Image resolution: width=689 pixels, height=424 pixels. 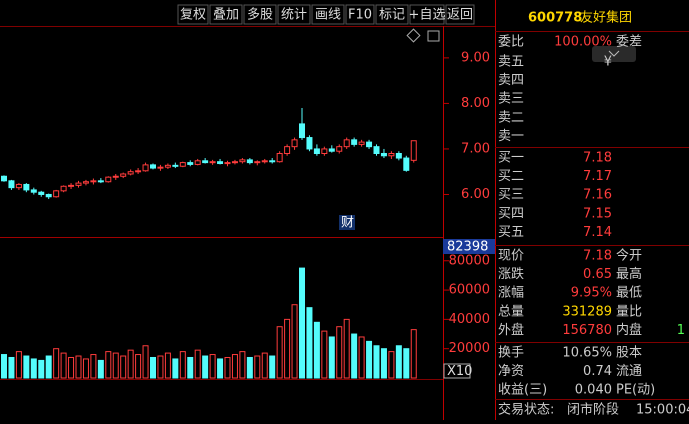 I want to click on event-marker: 财, so click(x=347, y=223).